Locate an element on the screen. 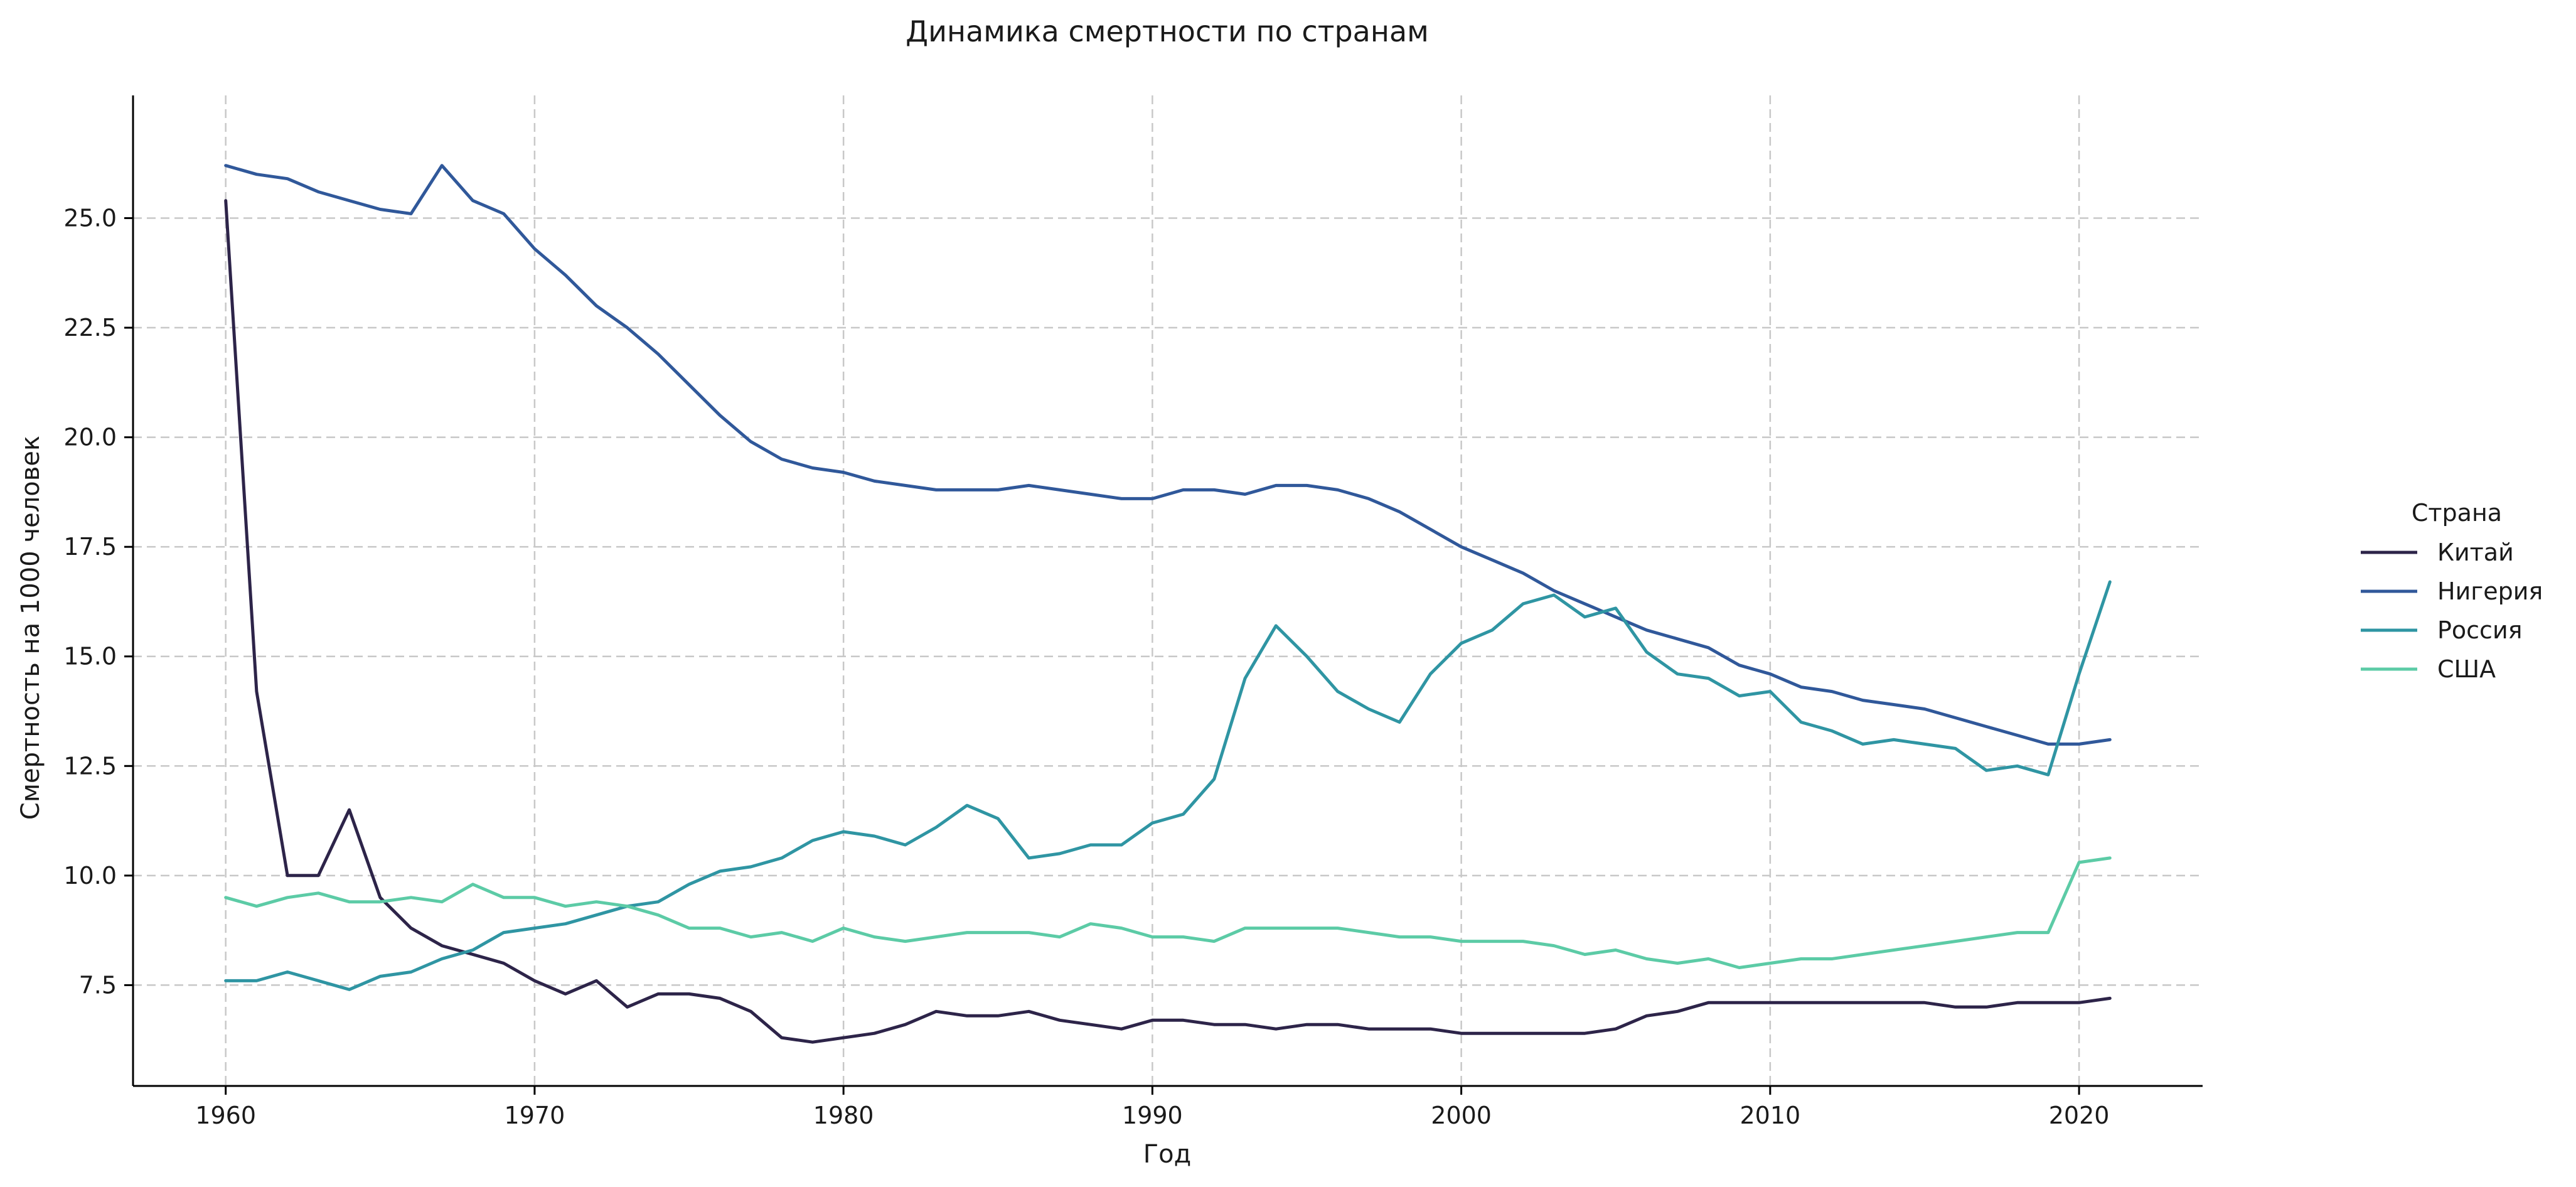 This screenshot has width=2576, height=1187. legend-label-3: США is located at coordinates (2466, 669).